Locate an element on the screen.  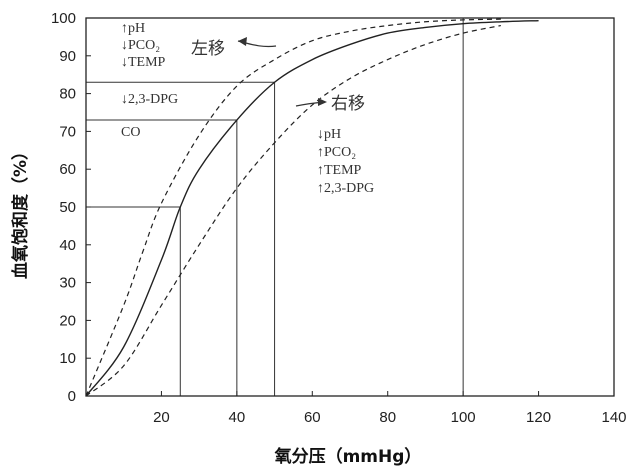
right-factor-temp: ↑TEMP is located at coordinates (339, 170).